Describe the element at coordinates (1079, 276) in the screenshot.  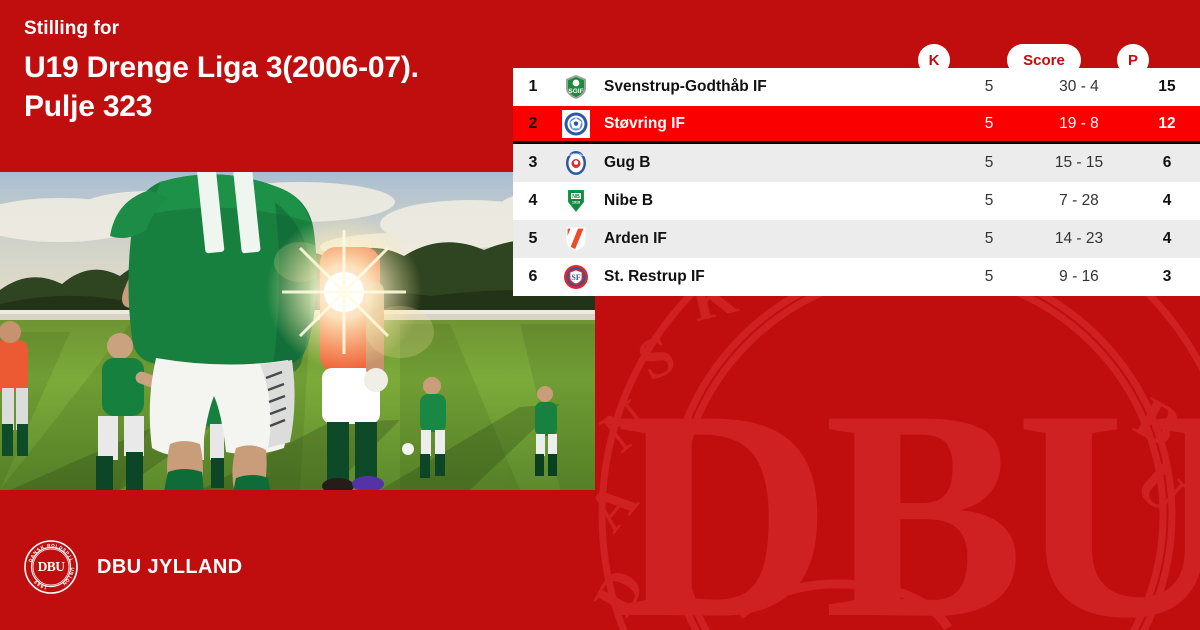
I see `row-score: 9 - 16` at that location.